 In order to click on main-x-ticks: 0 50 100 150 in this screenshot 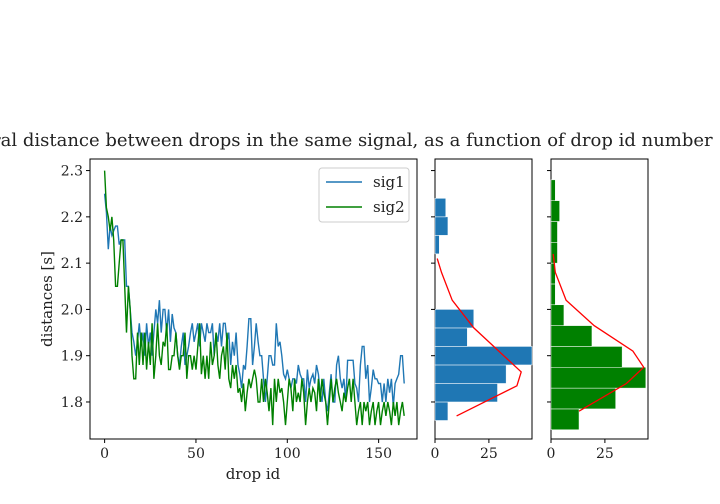, I will do `click(246, 450)`.